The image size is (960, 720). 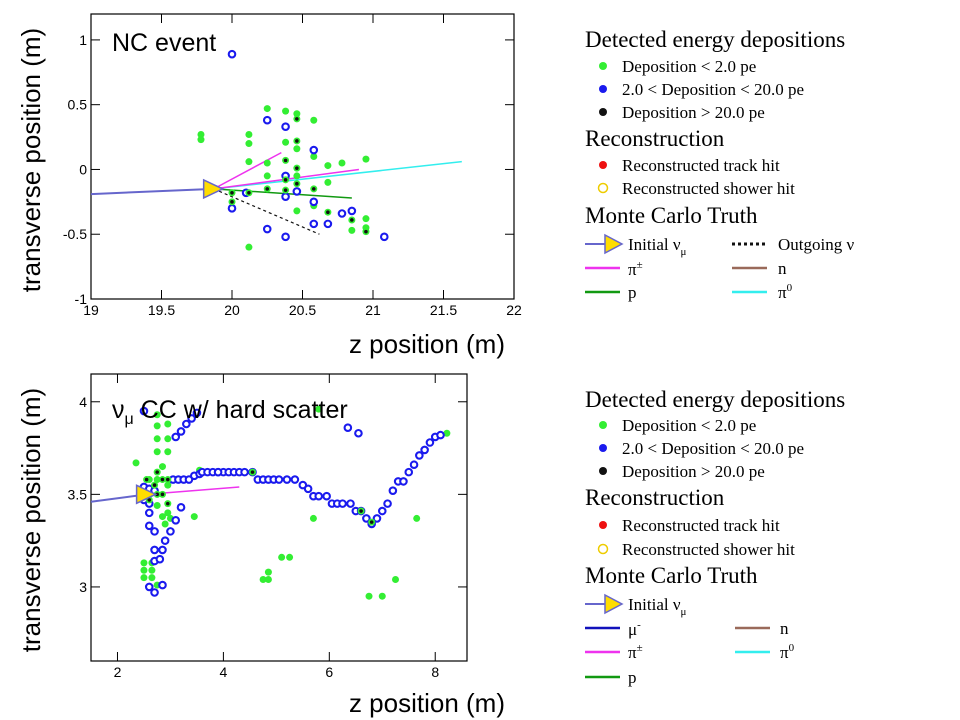 What do you see at coordinates (213, 189) in the screenshot?
I see `neutrino-arrow-icon` at bounding box center [213, 189].